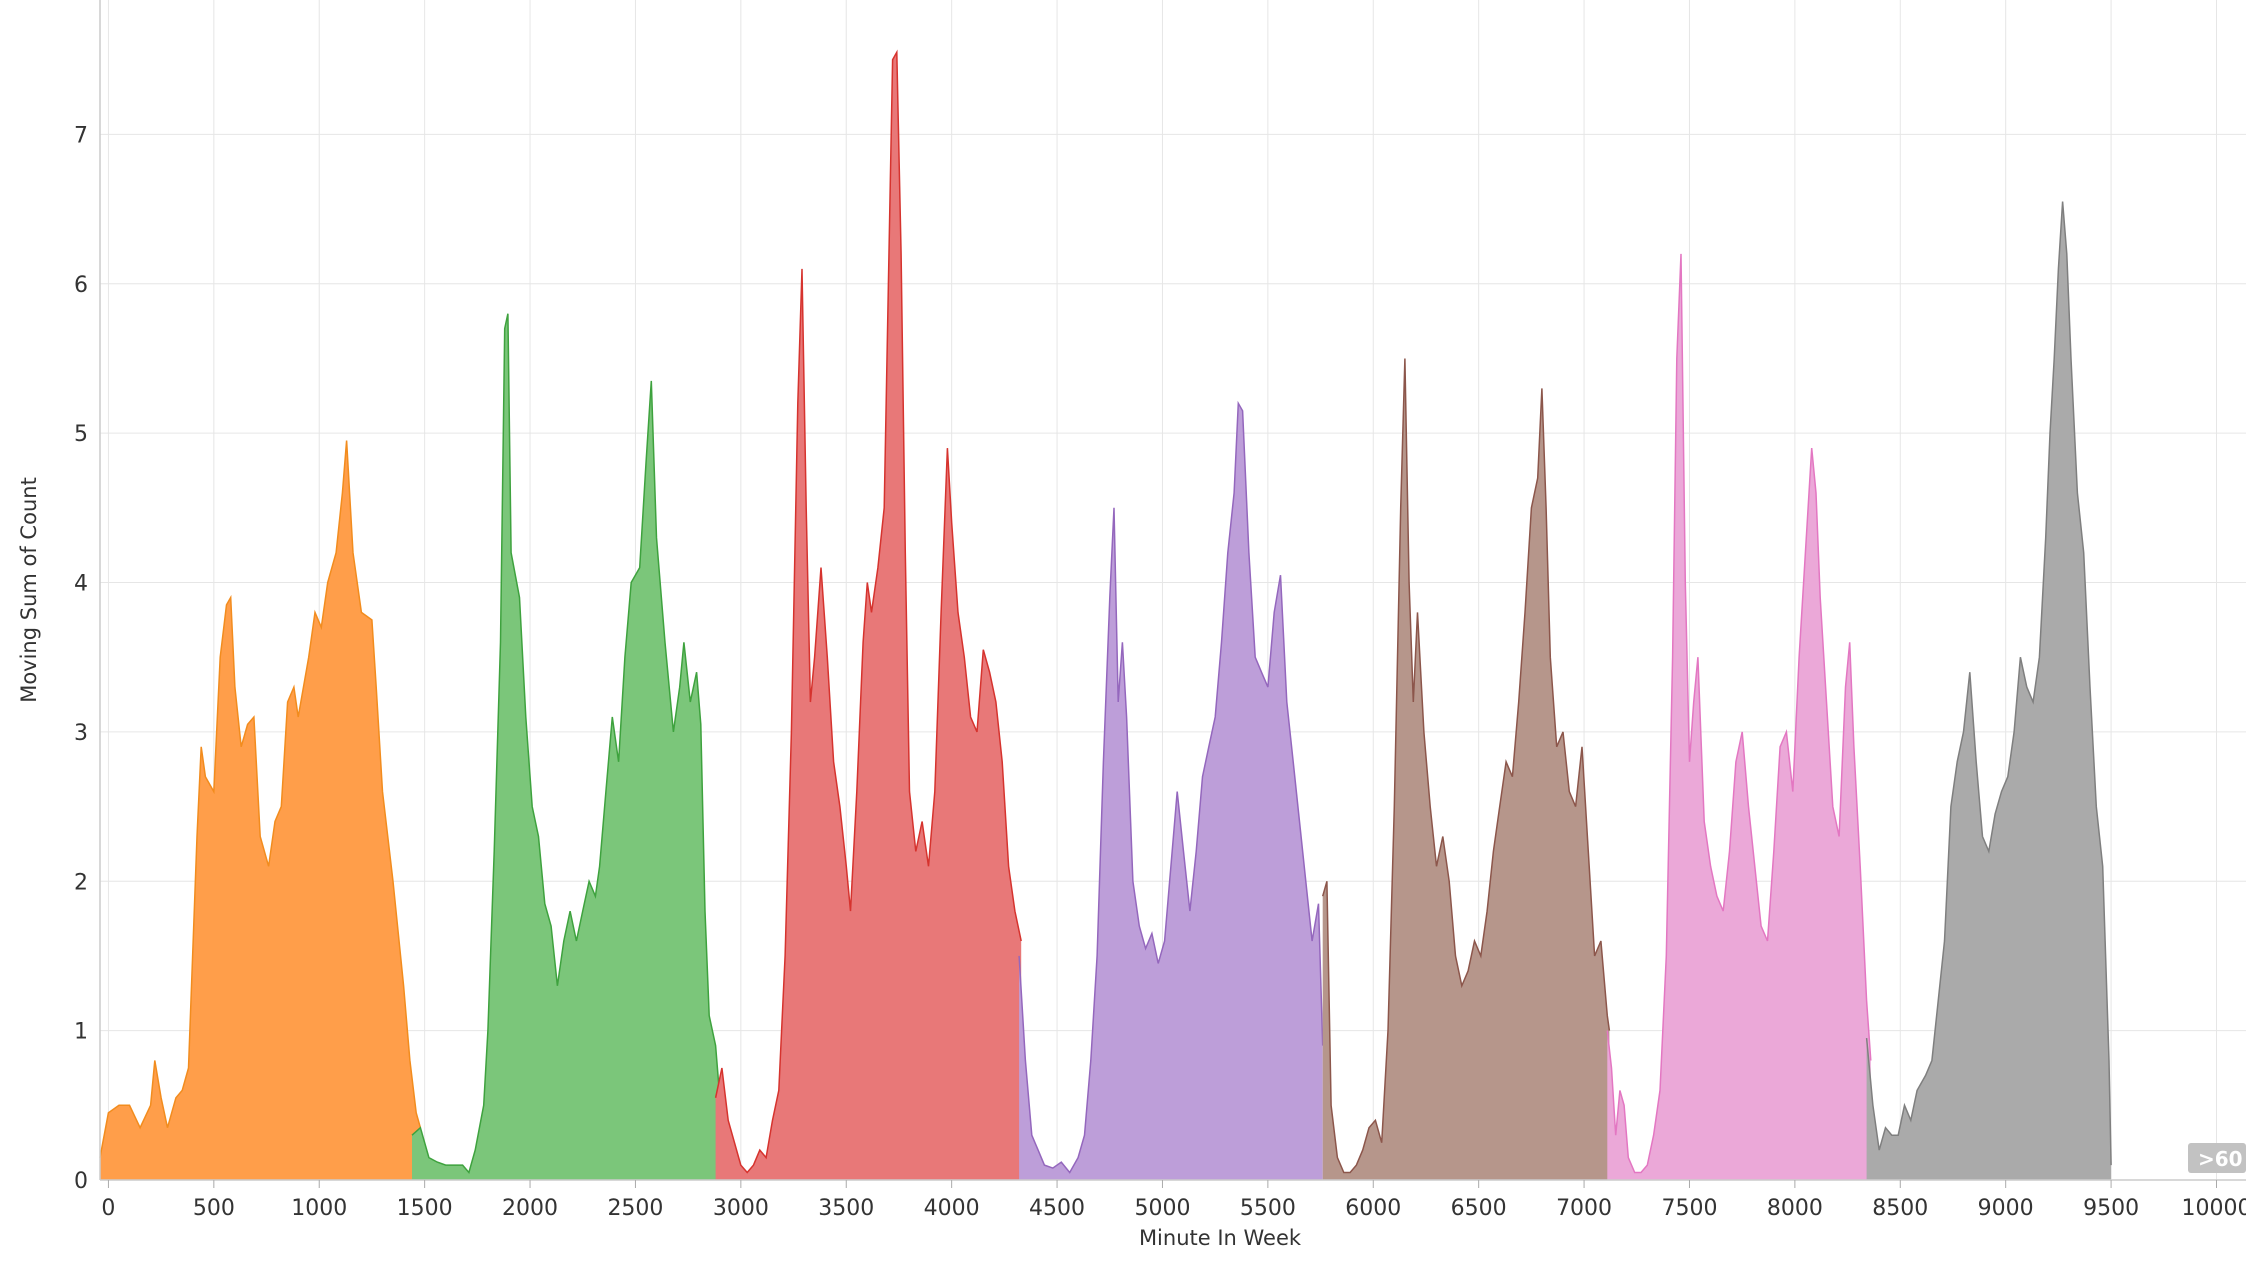 The image size is (2246, 1268). Describe the element at coordinates (846, 1208) in the screenshot. I see `x-tick-label: 3500` at that location.